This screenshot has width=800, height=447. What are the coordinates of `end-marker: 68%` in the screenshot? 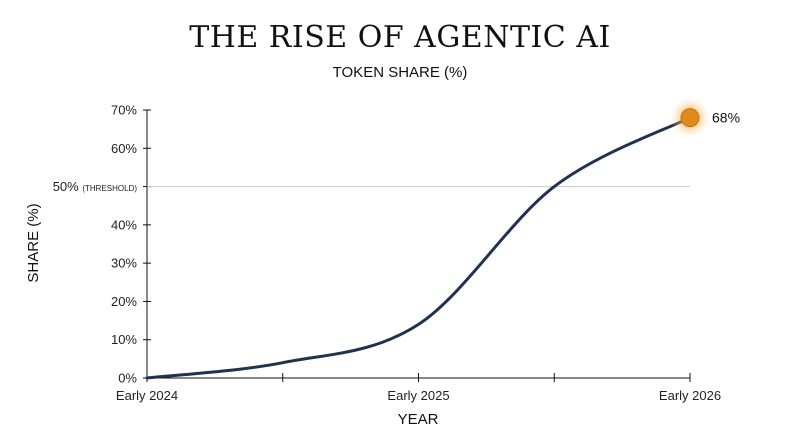 It's located at (705, 117).